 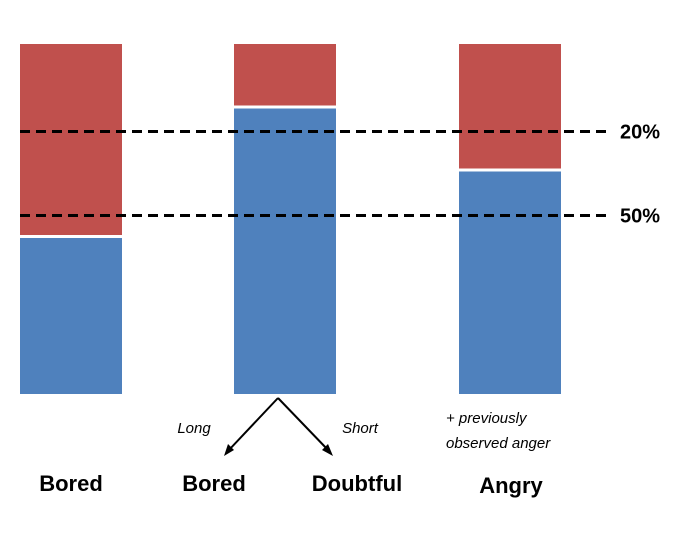 What do you see at coordinates (229, 450) in the screenshot?
I see `arrow-long-head` at bounding box center [229, 450].